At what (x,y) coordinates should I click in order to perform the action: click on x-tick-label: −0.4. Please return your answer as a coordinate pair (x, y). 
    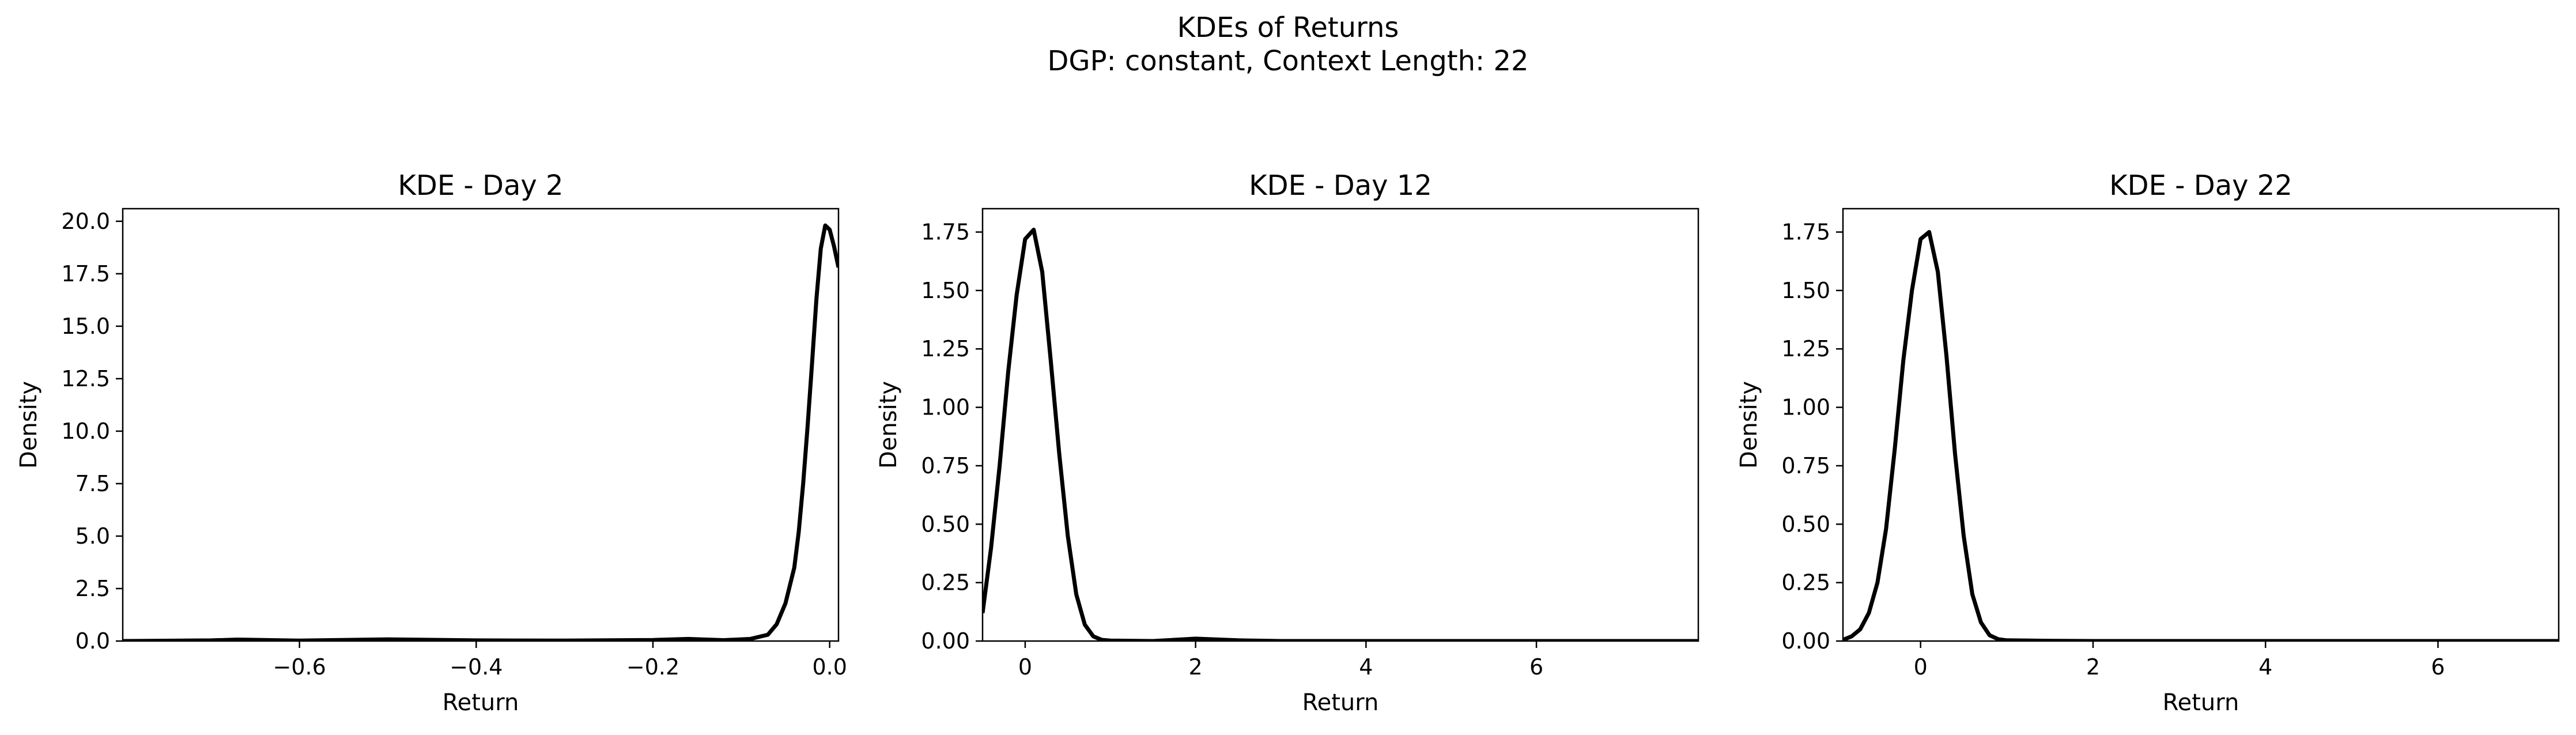
    Looking at the image, I should click on (476, 667).